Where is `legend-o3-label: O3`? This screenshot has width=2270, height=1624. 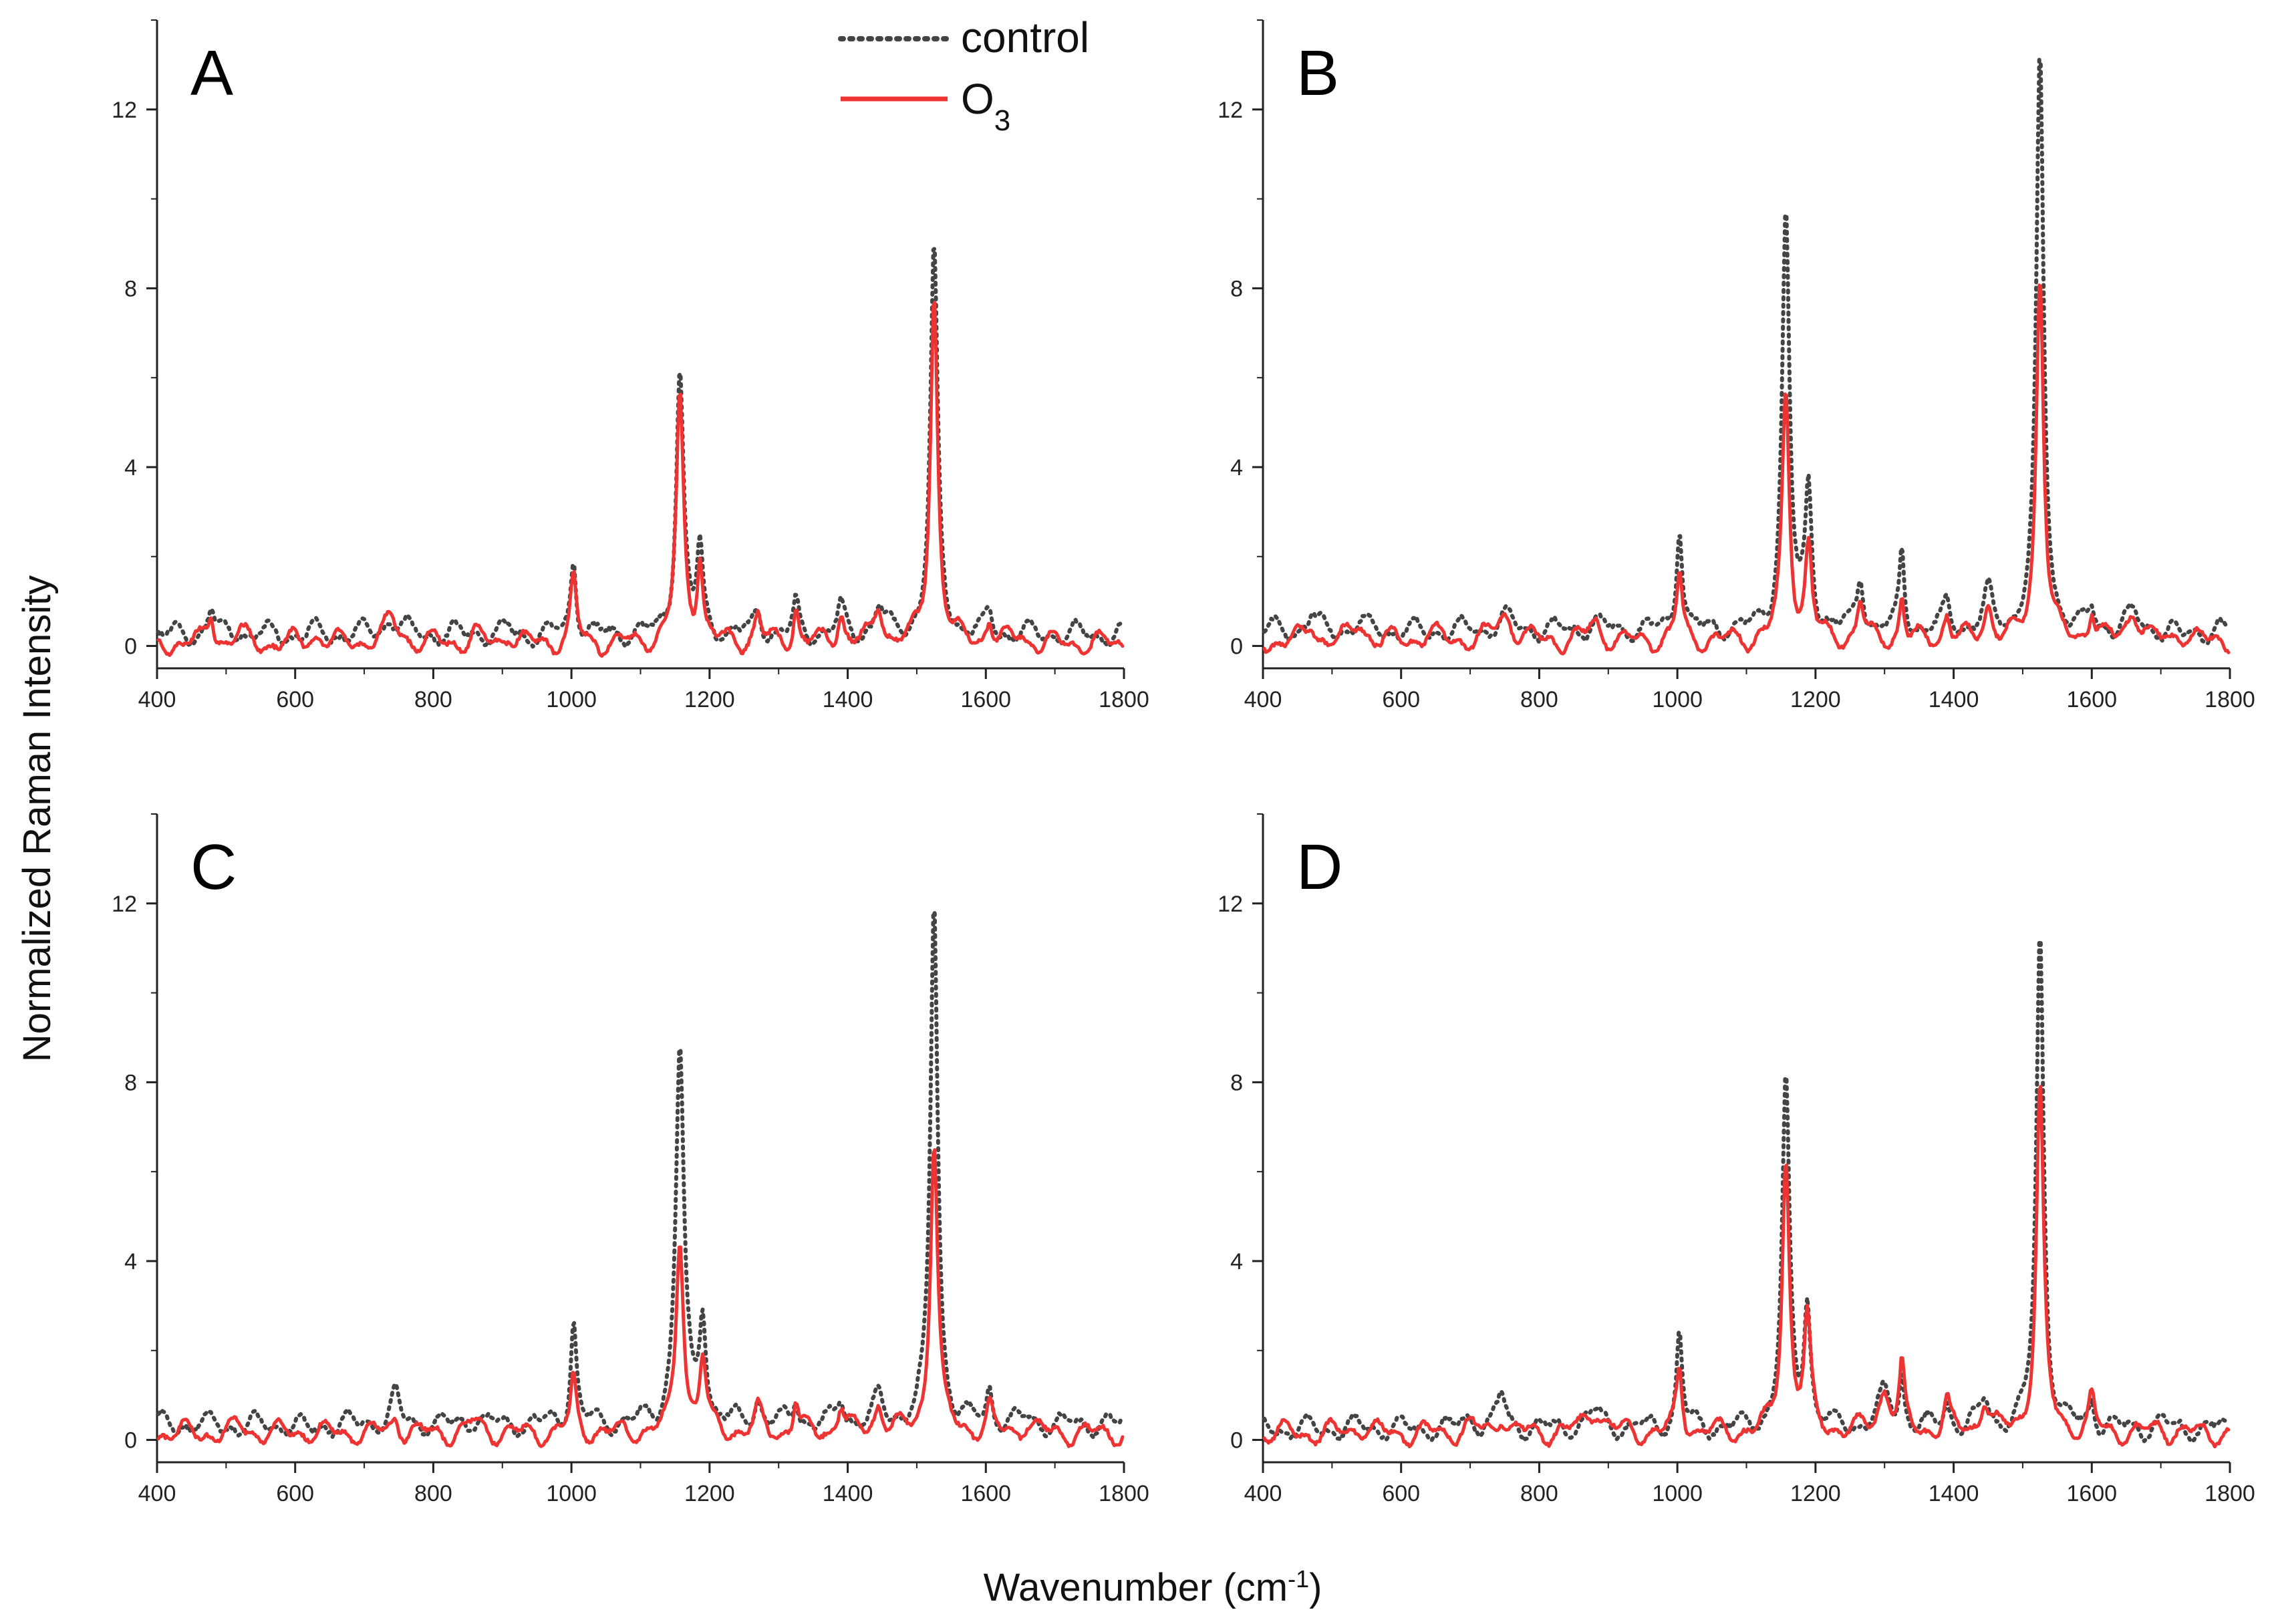
legend-o3-label: O3 is located at coordinates (985, 106).